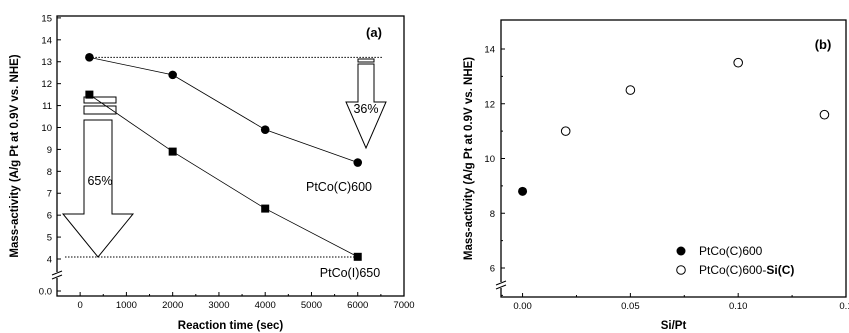 The height and width of the screenshot is (333, 849). I want to click on x-tick-label: 1000, so click(126, 305).